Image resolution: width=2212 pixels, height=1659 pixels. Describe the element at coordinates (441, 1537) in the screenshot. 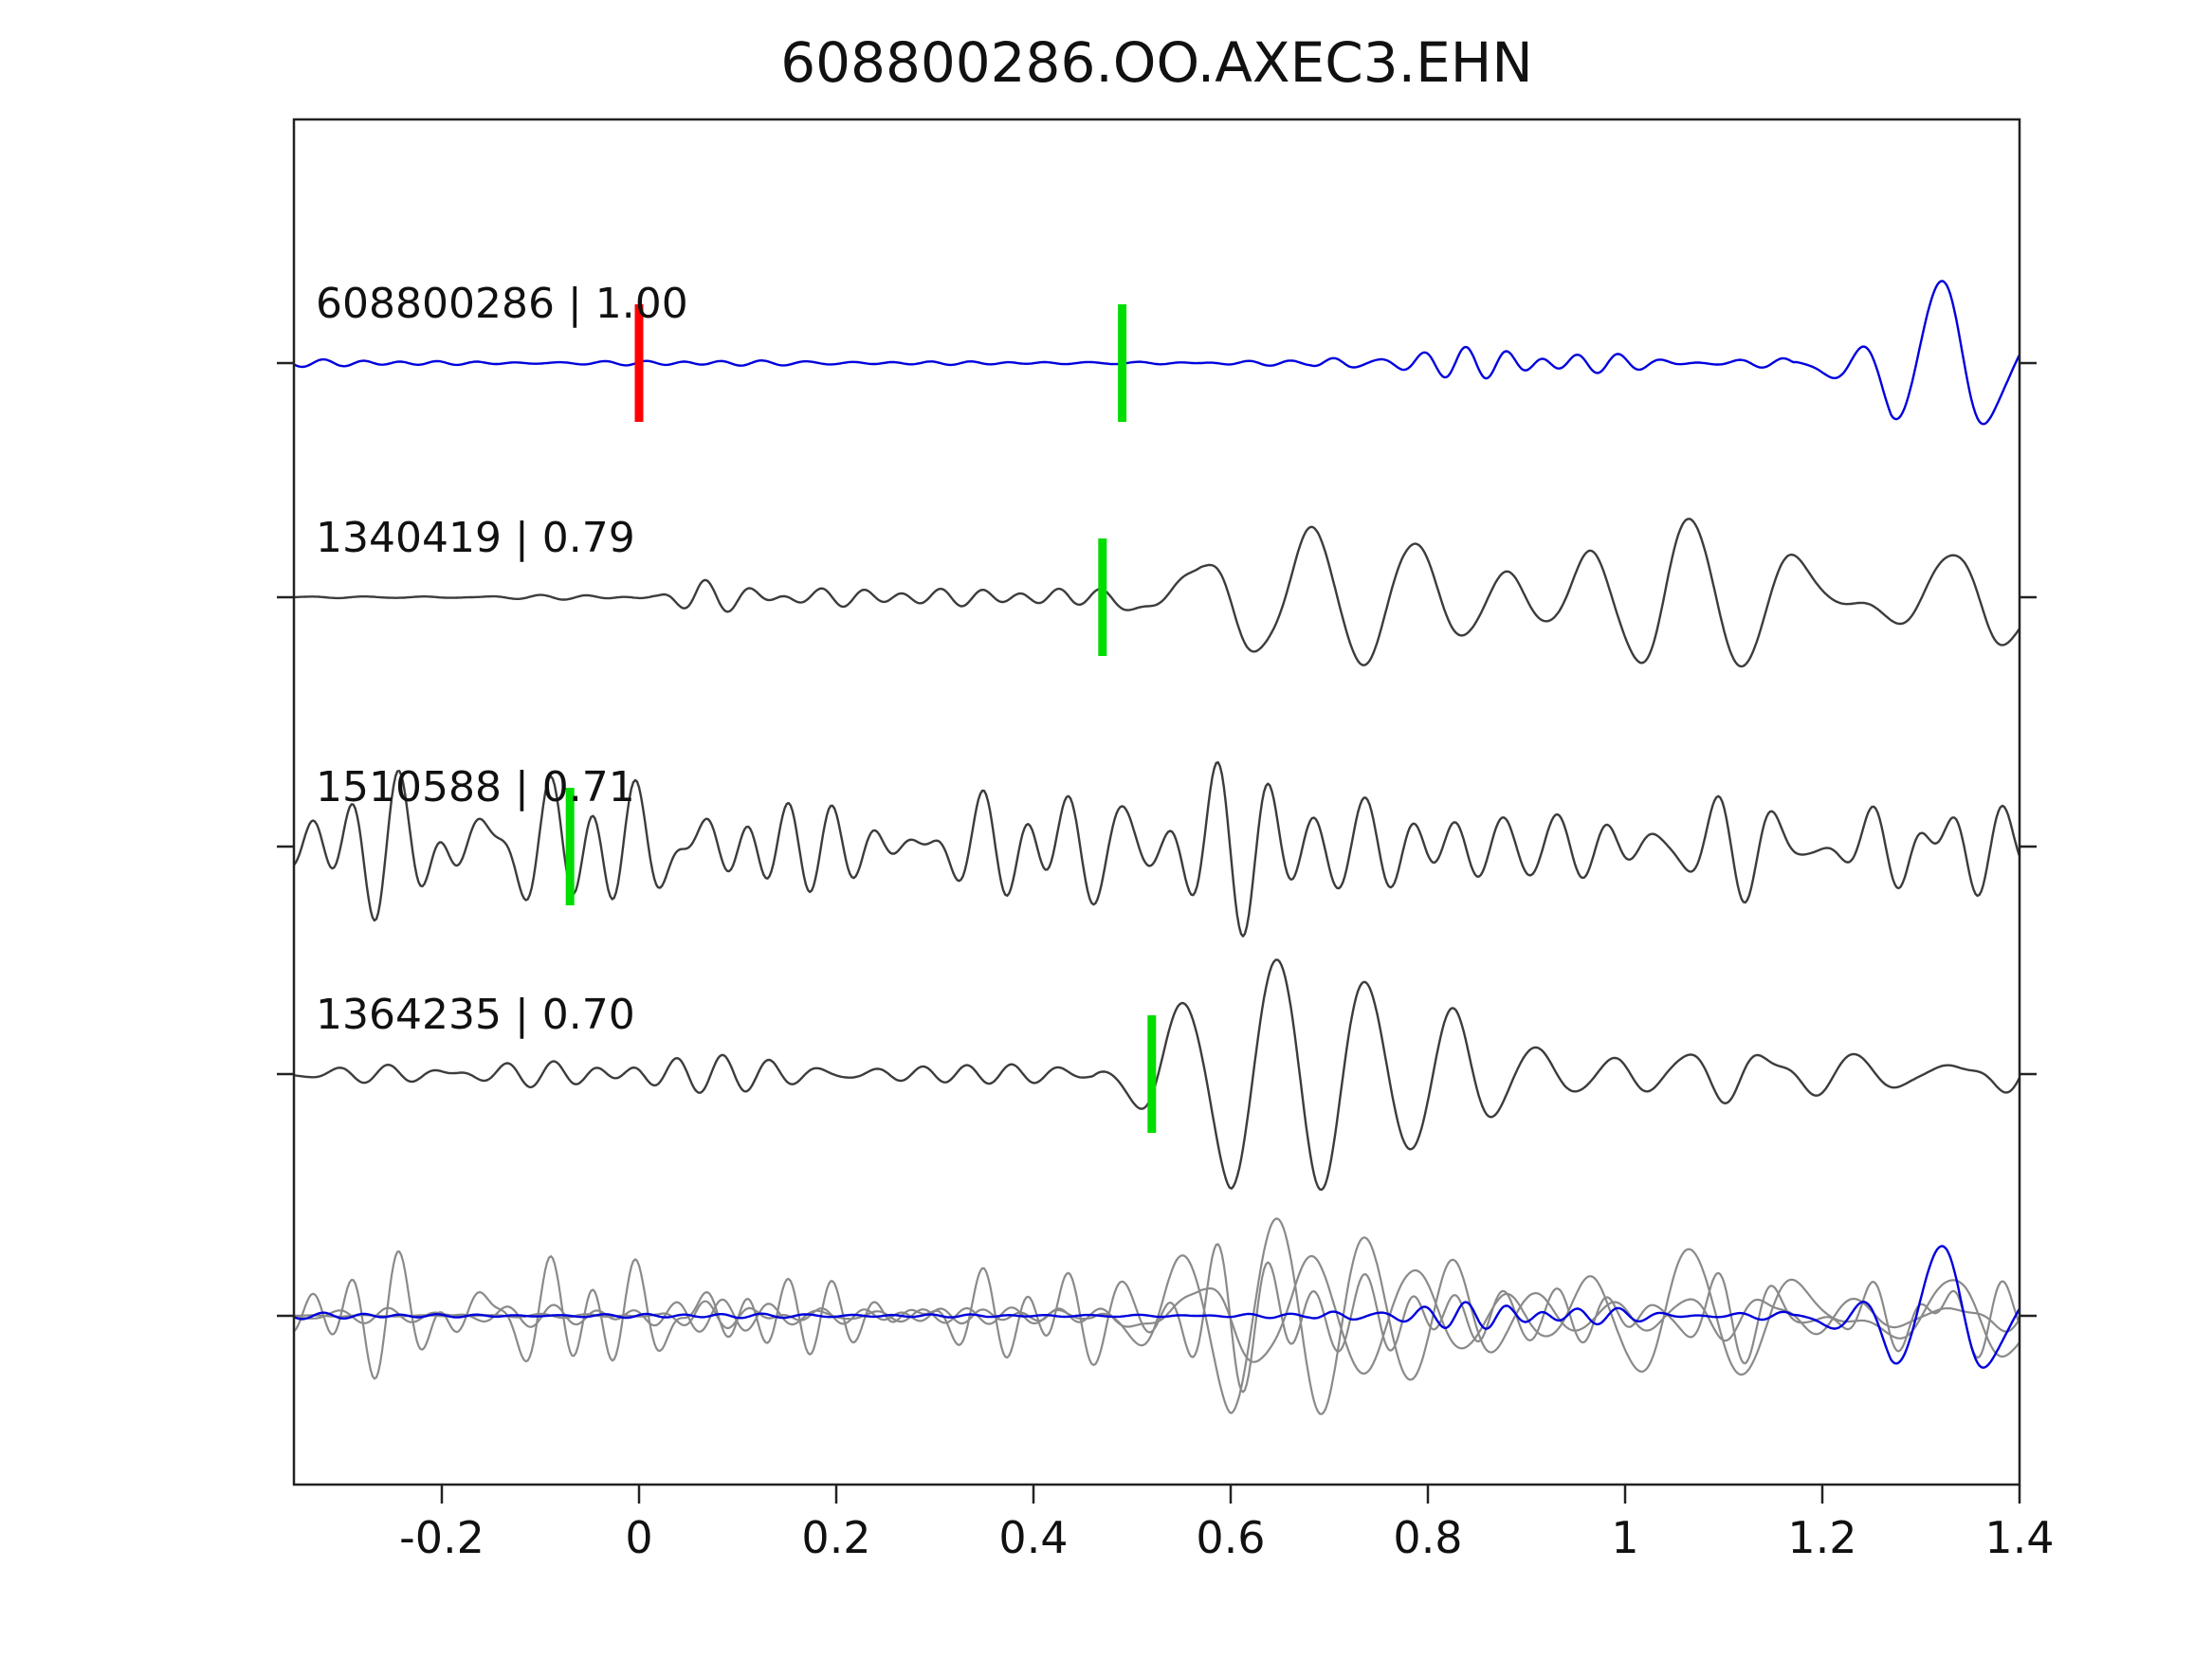

I see `x-tick-label: -0.2` at that location.